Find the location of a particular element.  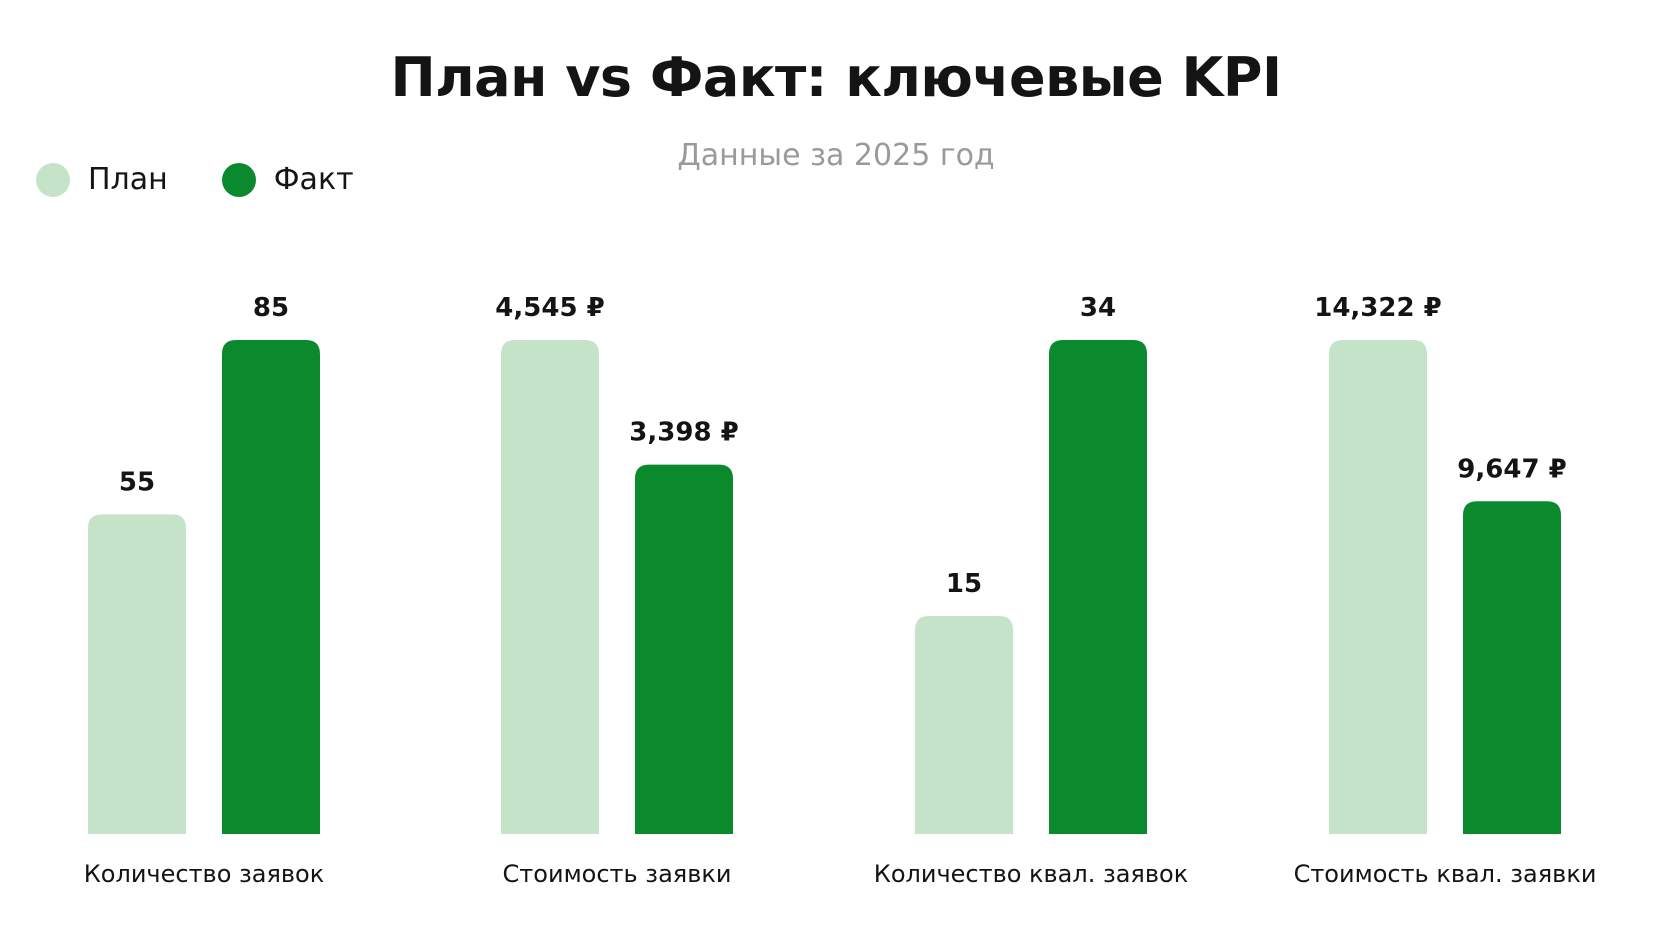

category-label-stoimost-zayavki: Стоимость заявки is located at coordinates (617, 874).